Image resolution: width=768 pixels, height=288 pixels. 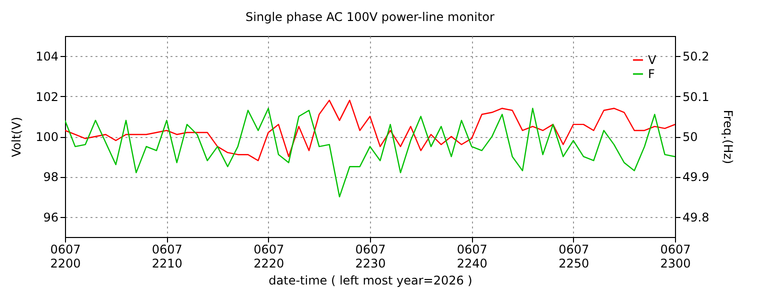 What do you see at coordinates (696, 217) in the screenshot?
I see `y2-tick-label: 49.8` at bounding box center [696, 217].